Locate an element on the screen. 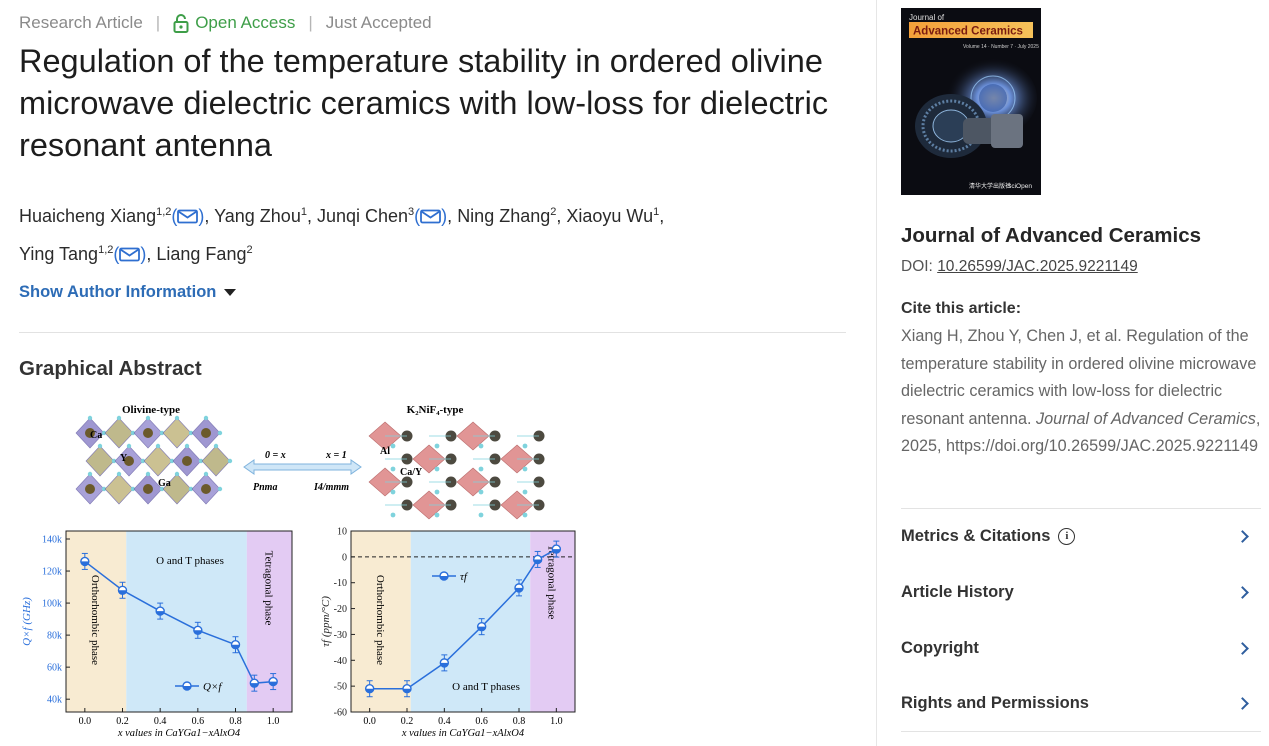  phase-transition-arrow: 0 = x x = 1 Pnma I4/mmm is located at coordinates (302, 471).